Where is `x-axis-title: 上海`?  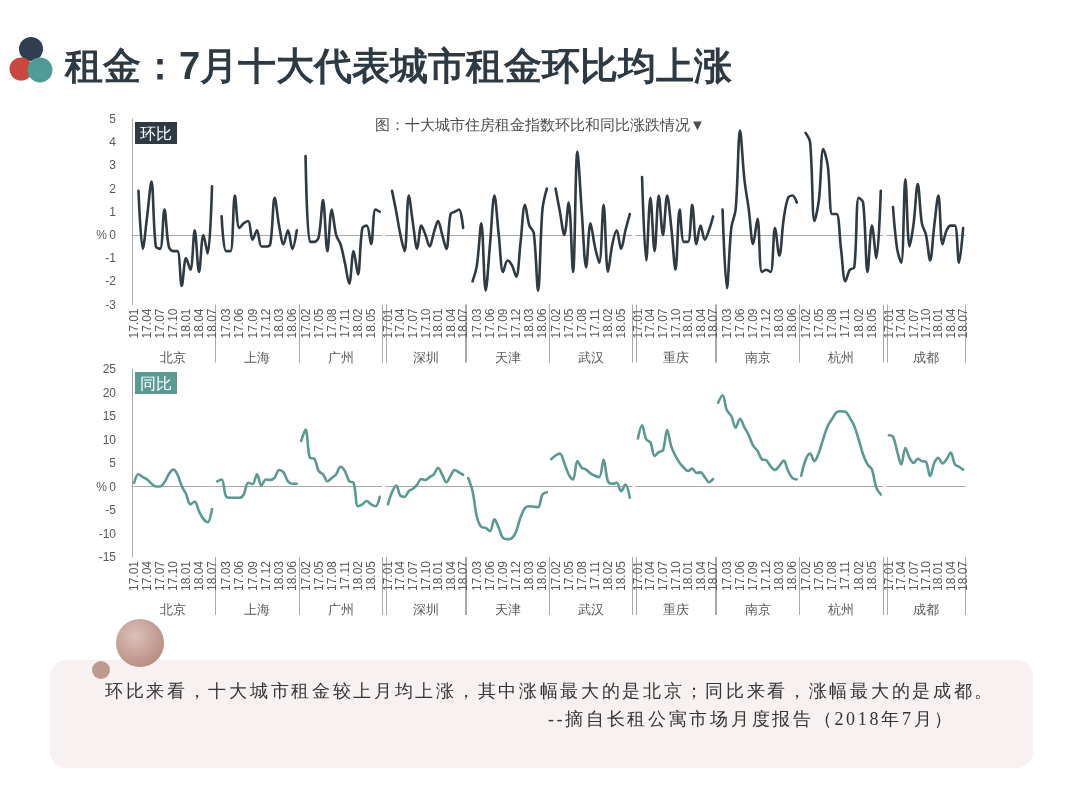 x-axis-title: 上海 is located at coordinates (257, 609).